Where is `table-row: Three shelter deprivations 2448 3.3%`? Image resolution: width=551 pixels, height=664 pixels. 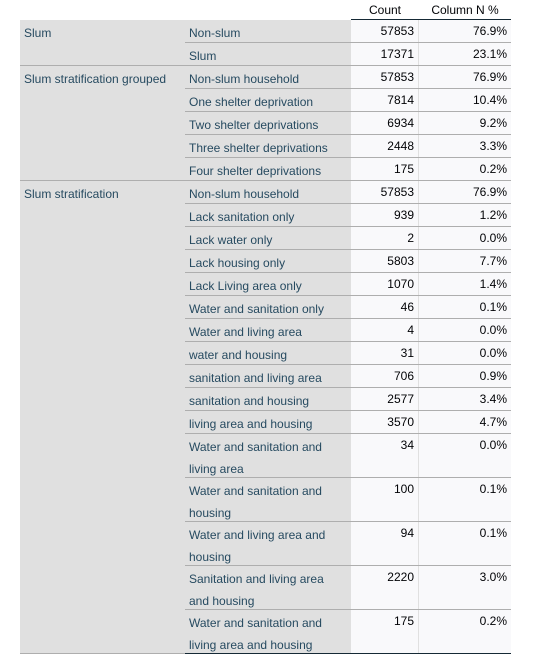
table-row: Three shelter deprivations 2448 3.3% is located at coordinates (348, 146).